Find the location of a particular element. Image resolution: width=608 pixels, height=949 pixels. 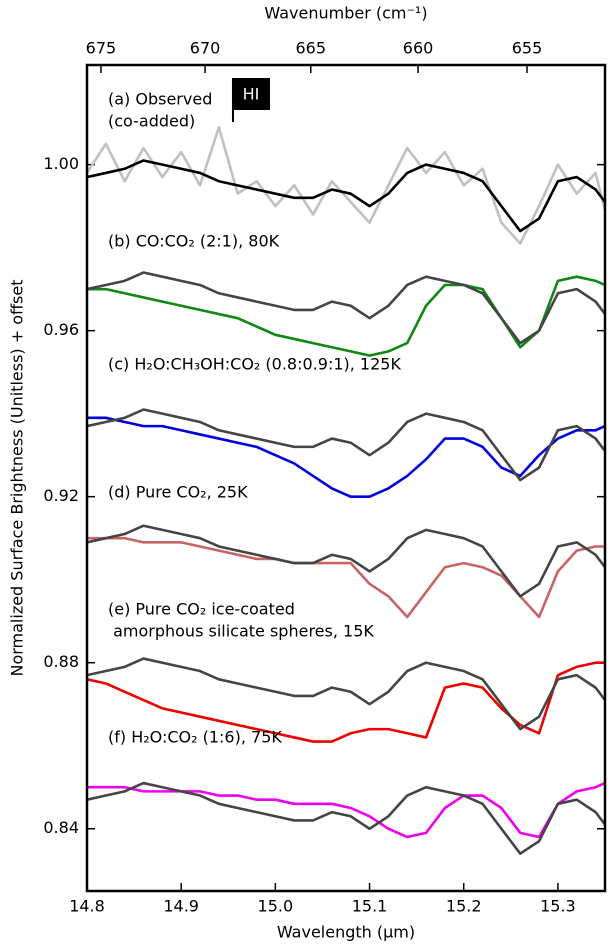

panel-label: (a) Observed is located at coordinates (160, 99).